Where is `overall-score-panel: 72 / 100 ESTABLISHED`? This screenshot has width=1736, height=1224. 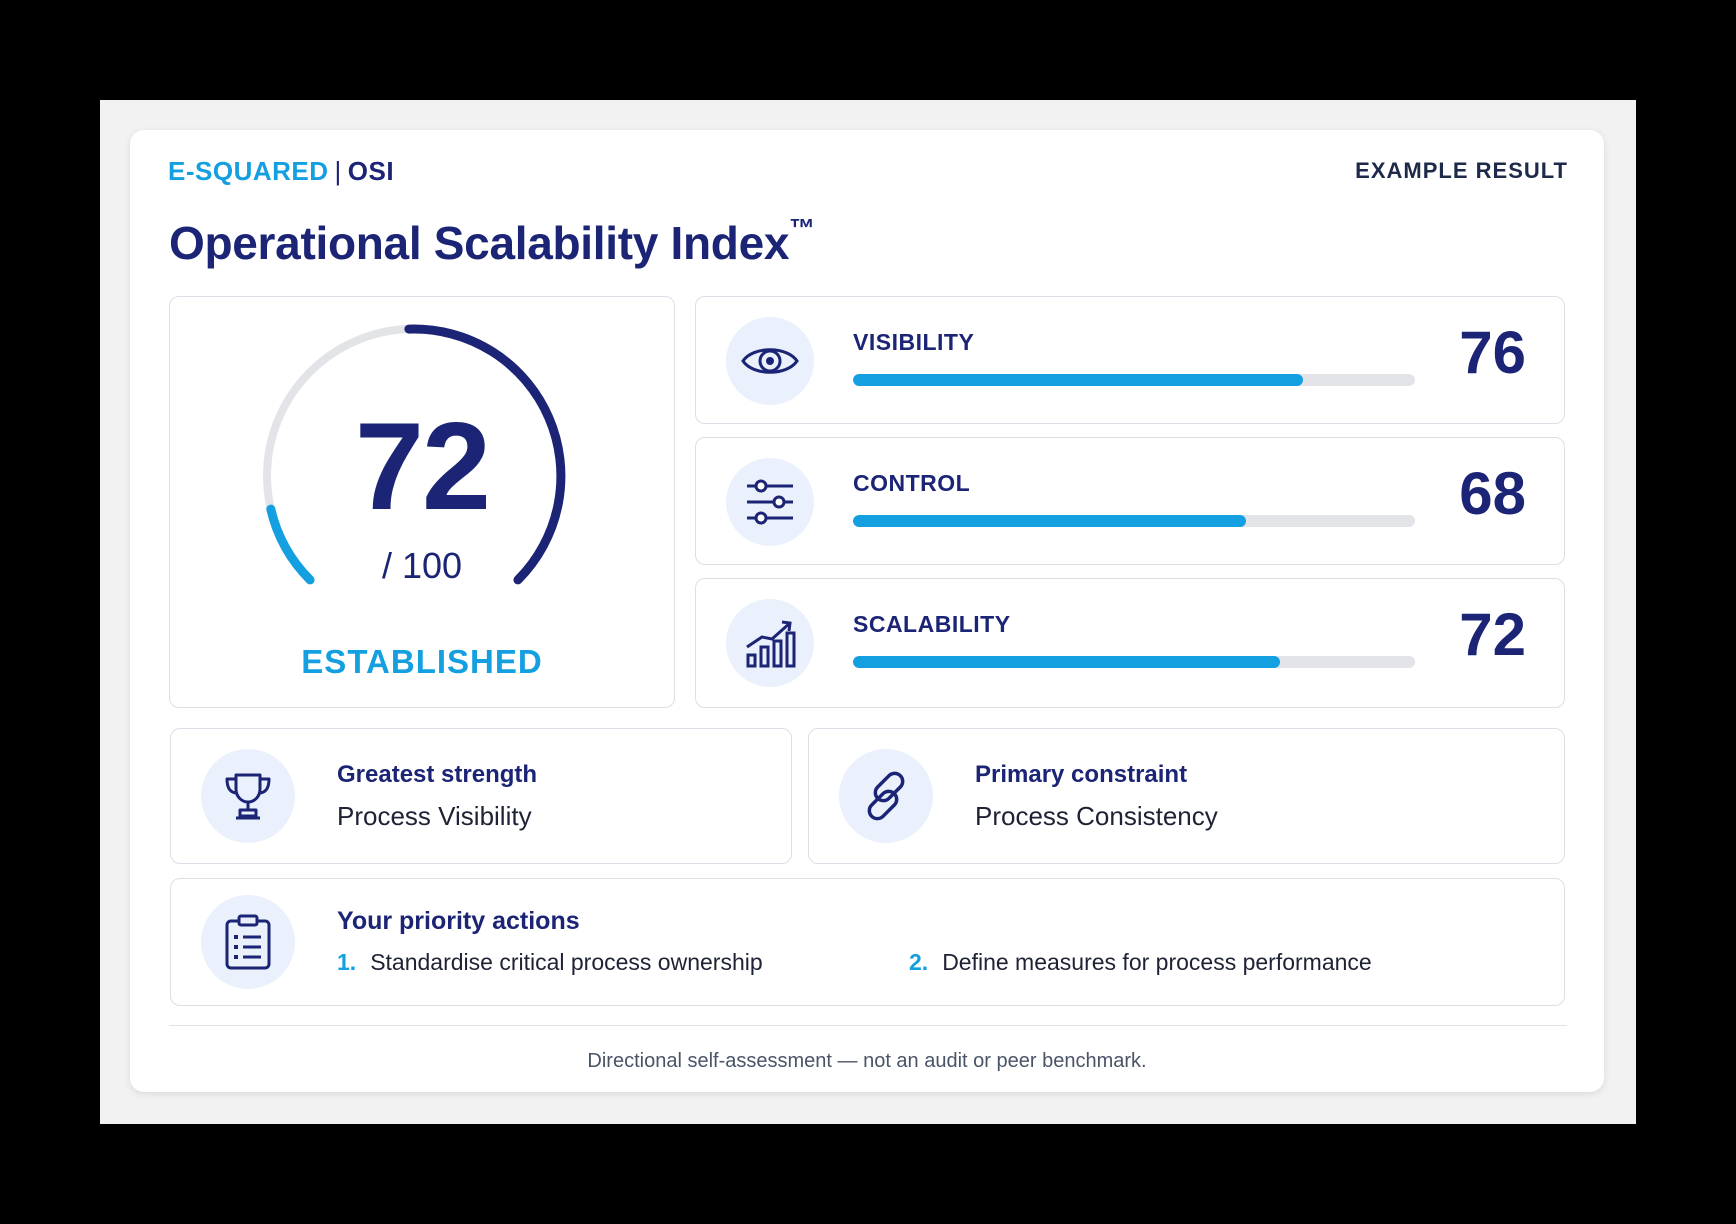
overall-score-panel: 72 / 100 ESTABLISHED is located at coordinates (422, 502).